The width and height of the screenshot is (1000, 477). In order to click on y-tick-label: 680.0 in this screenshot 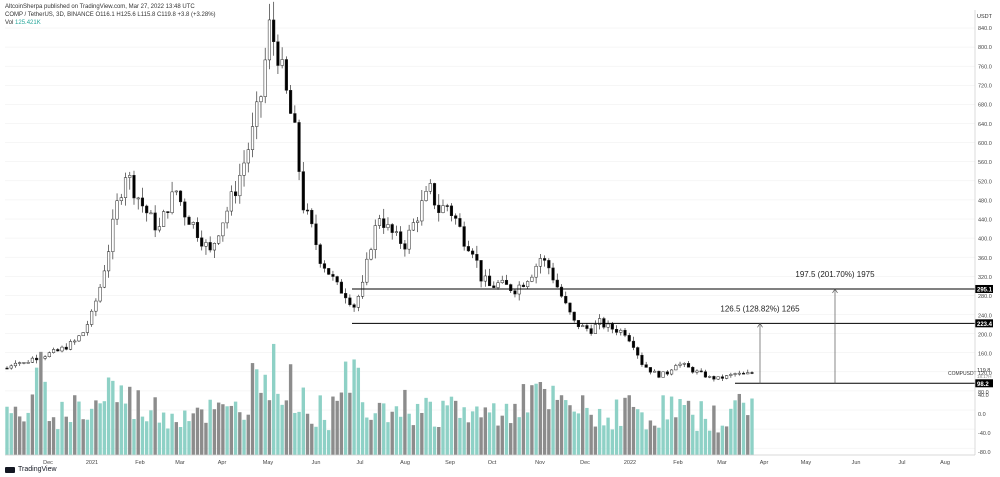, I will do `click(985, 106)`.